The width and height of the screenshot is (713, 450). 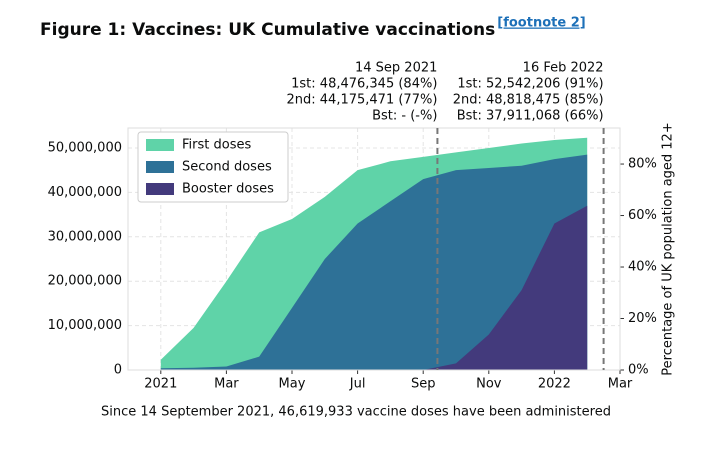 I want to click on y2-axis-label: Percentage of UK population aged 12+, so click(x=668, y=248).